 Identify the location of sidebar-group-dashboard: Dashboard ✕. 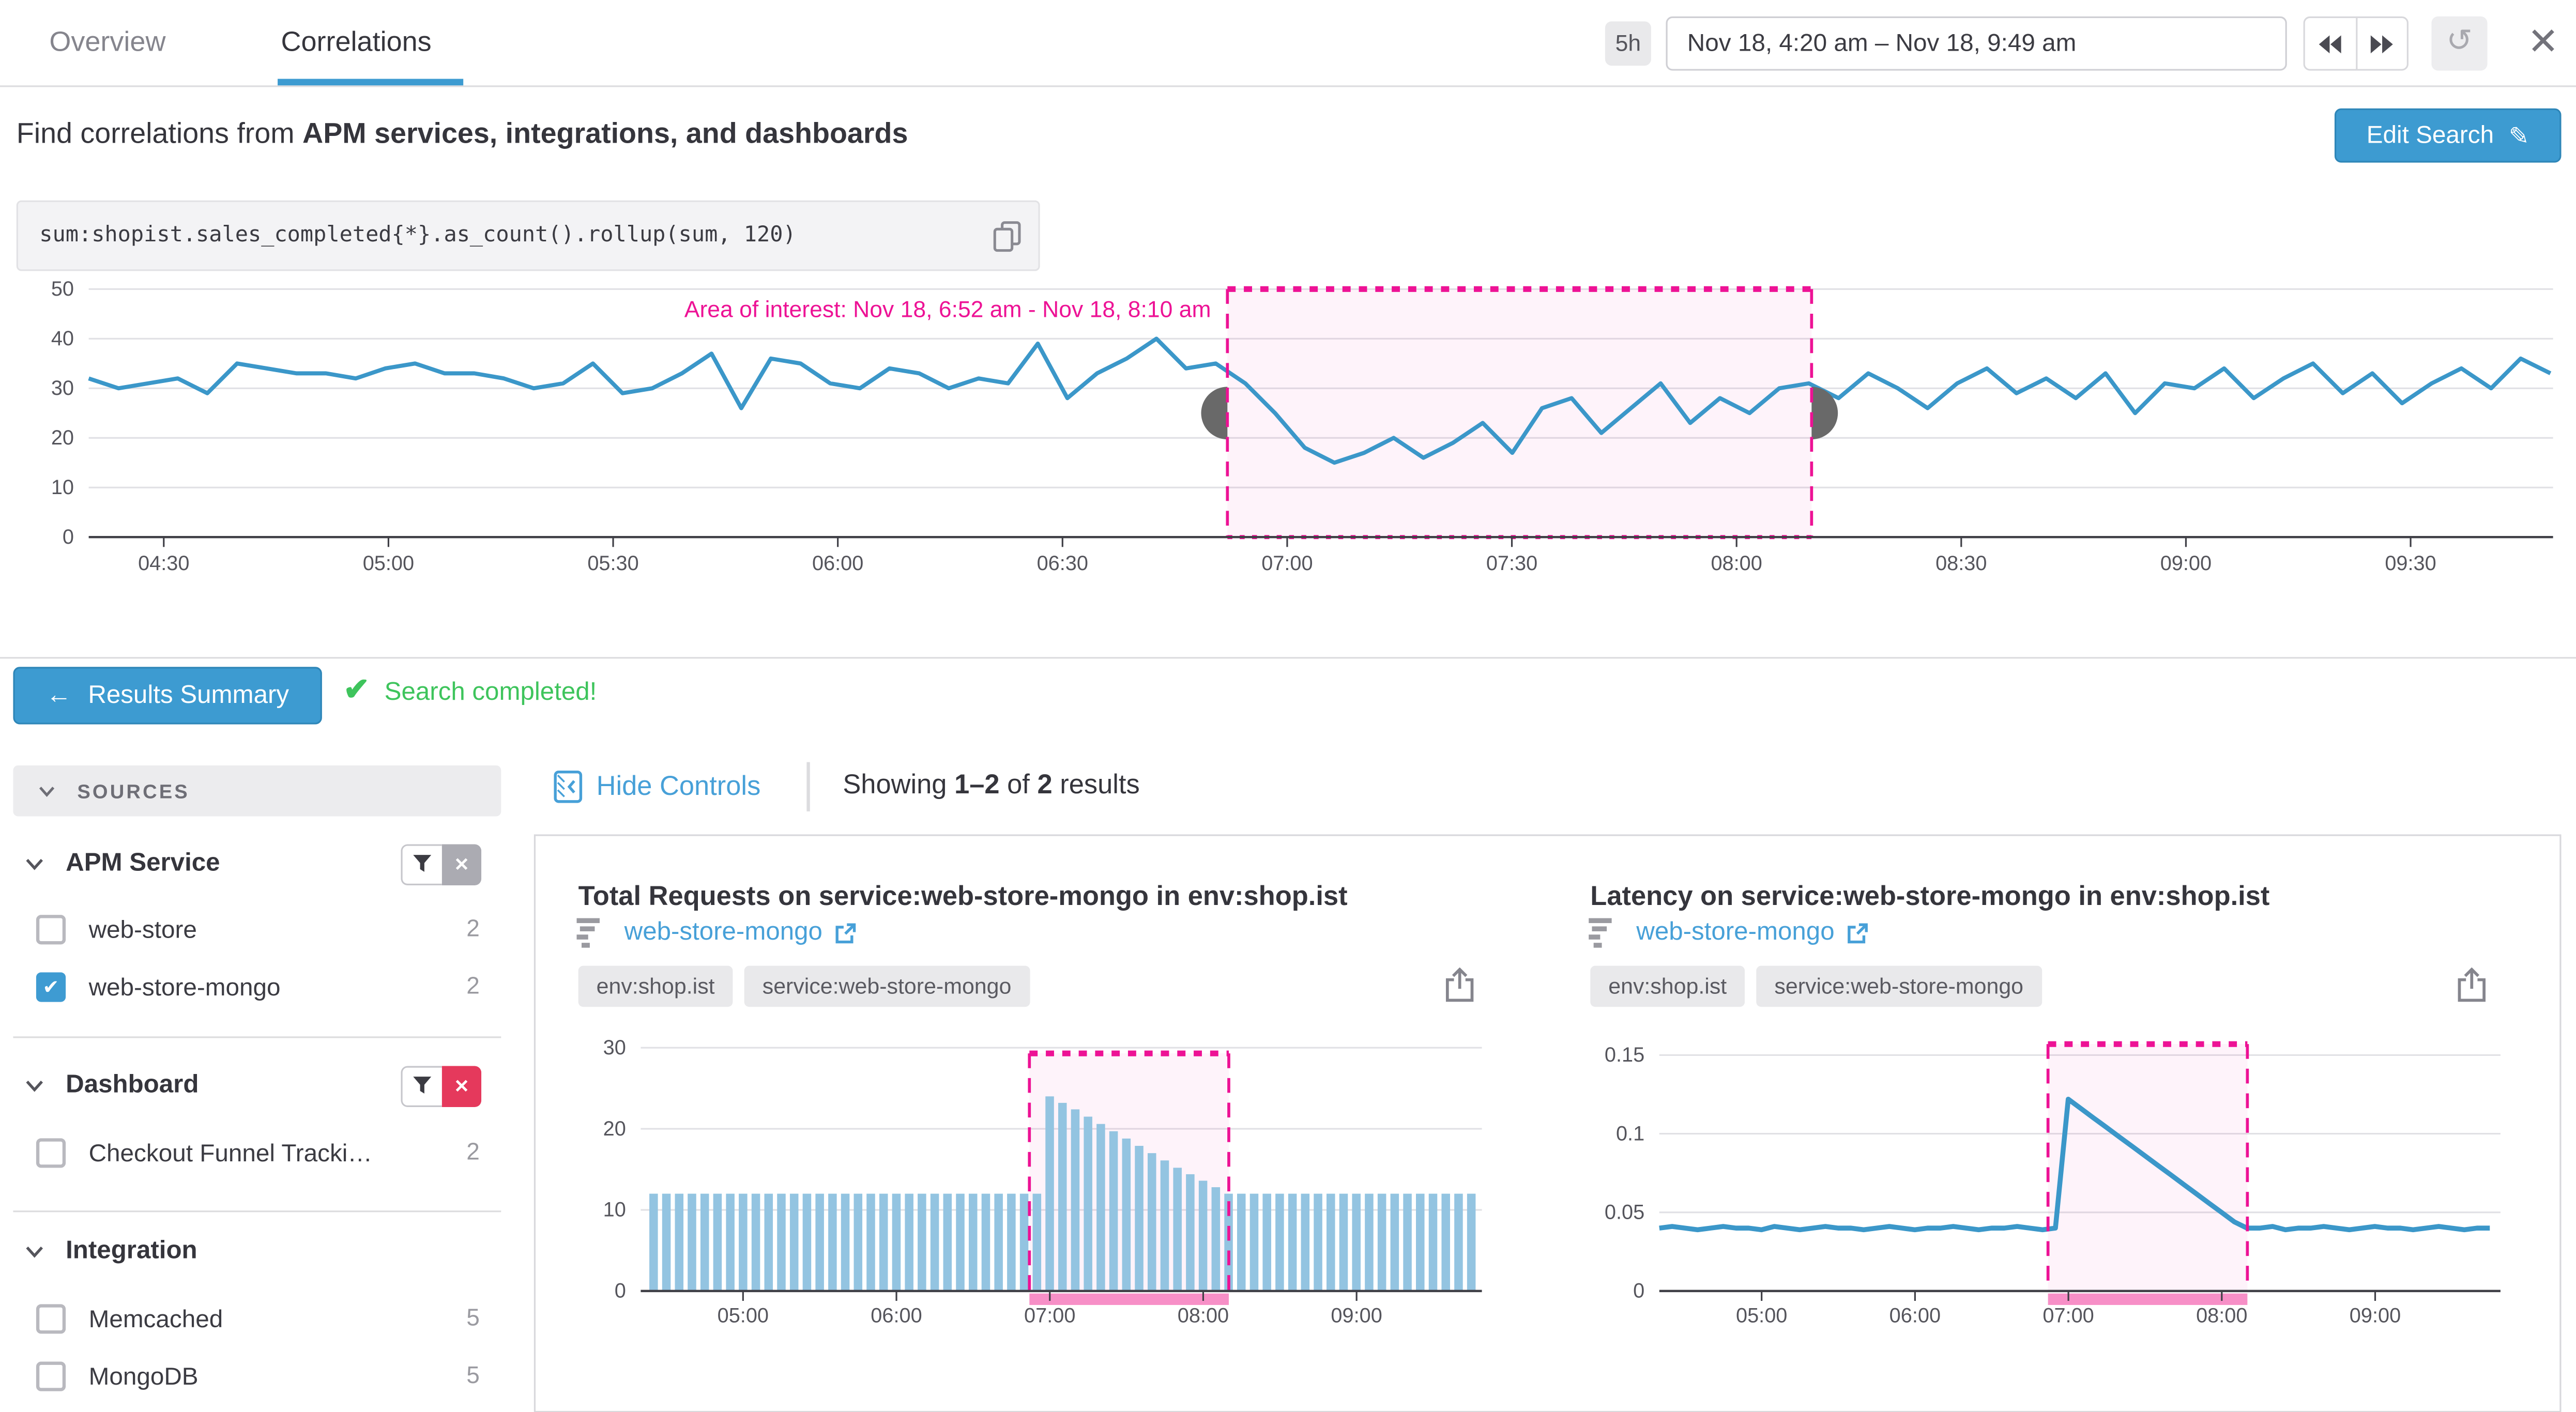
(257, 1085).